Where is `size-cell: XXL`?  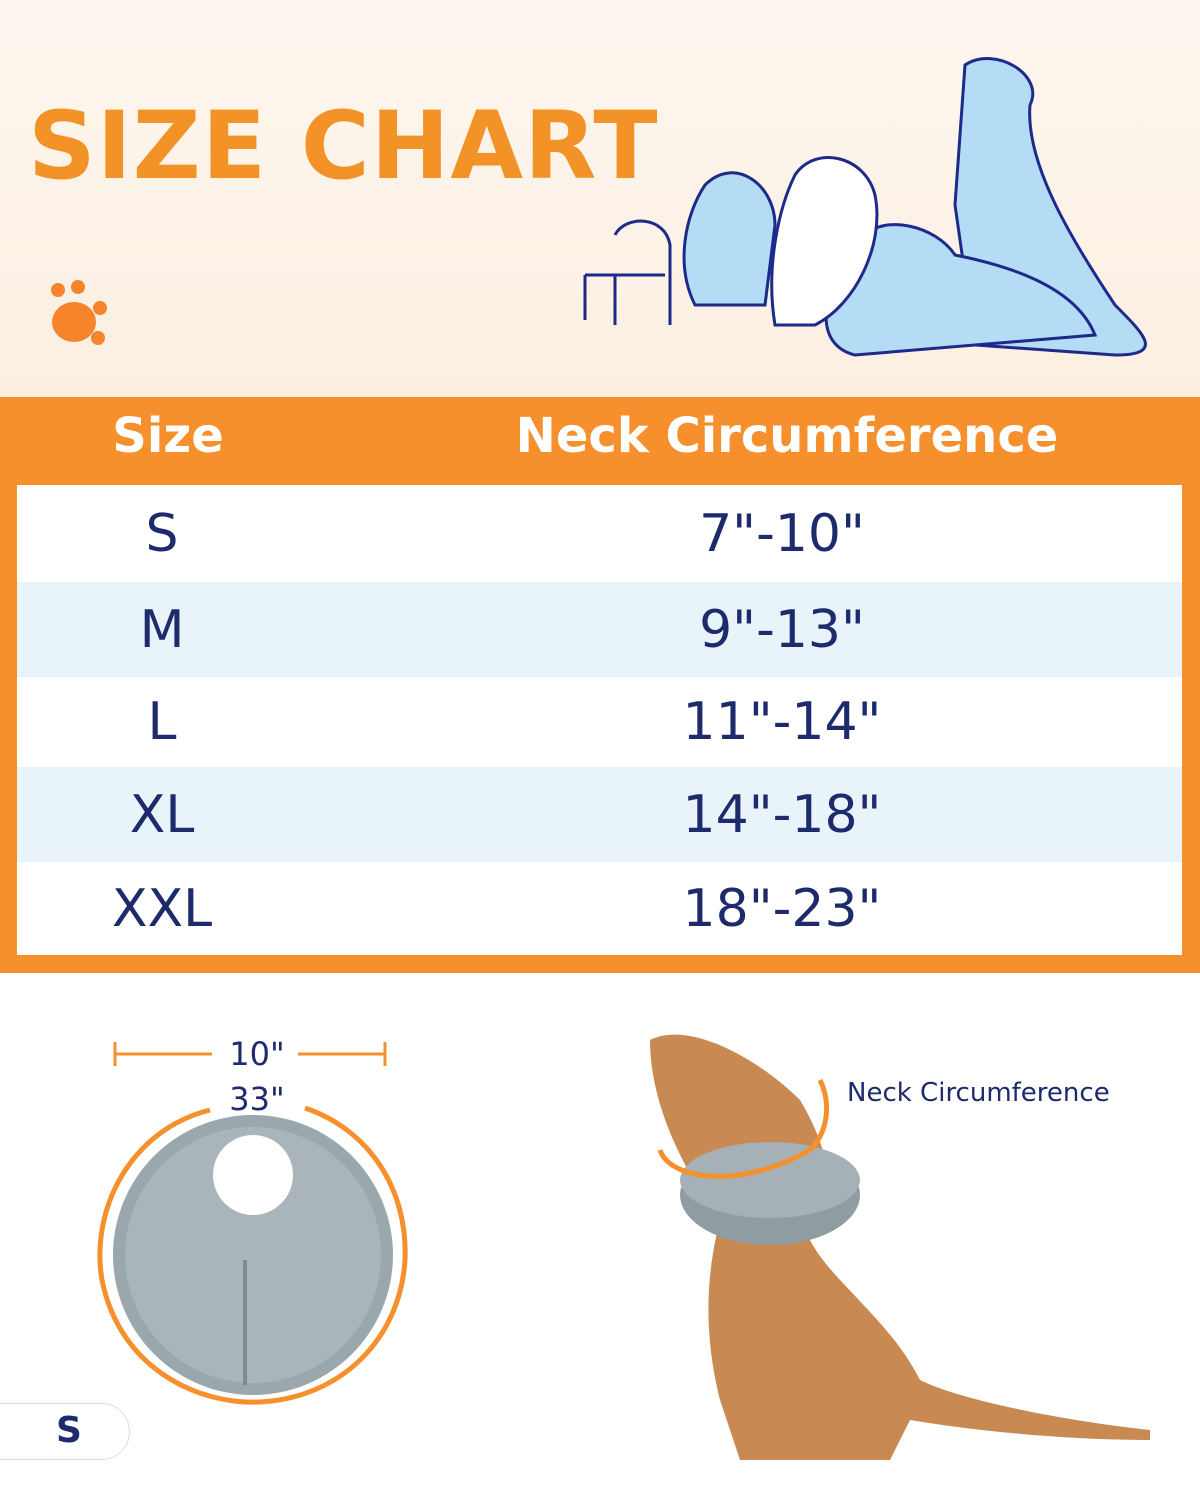
size-cell: XXL is located at coordinates (162, 908).